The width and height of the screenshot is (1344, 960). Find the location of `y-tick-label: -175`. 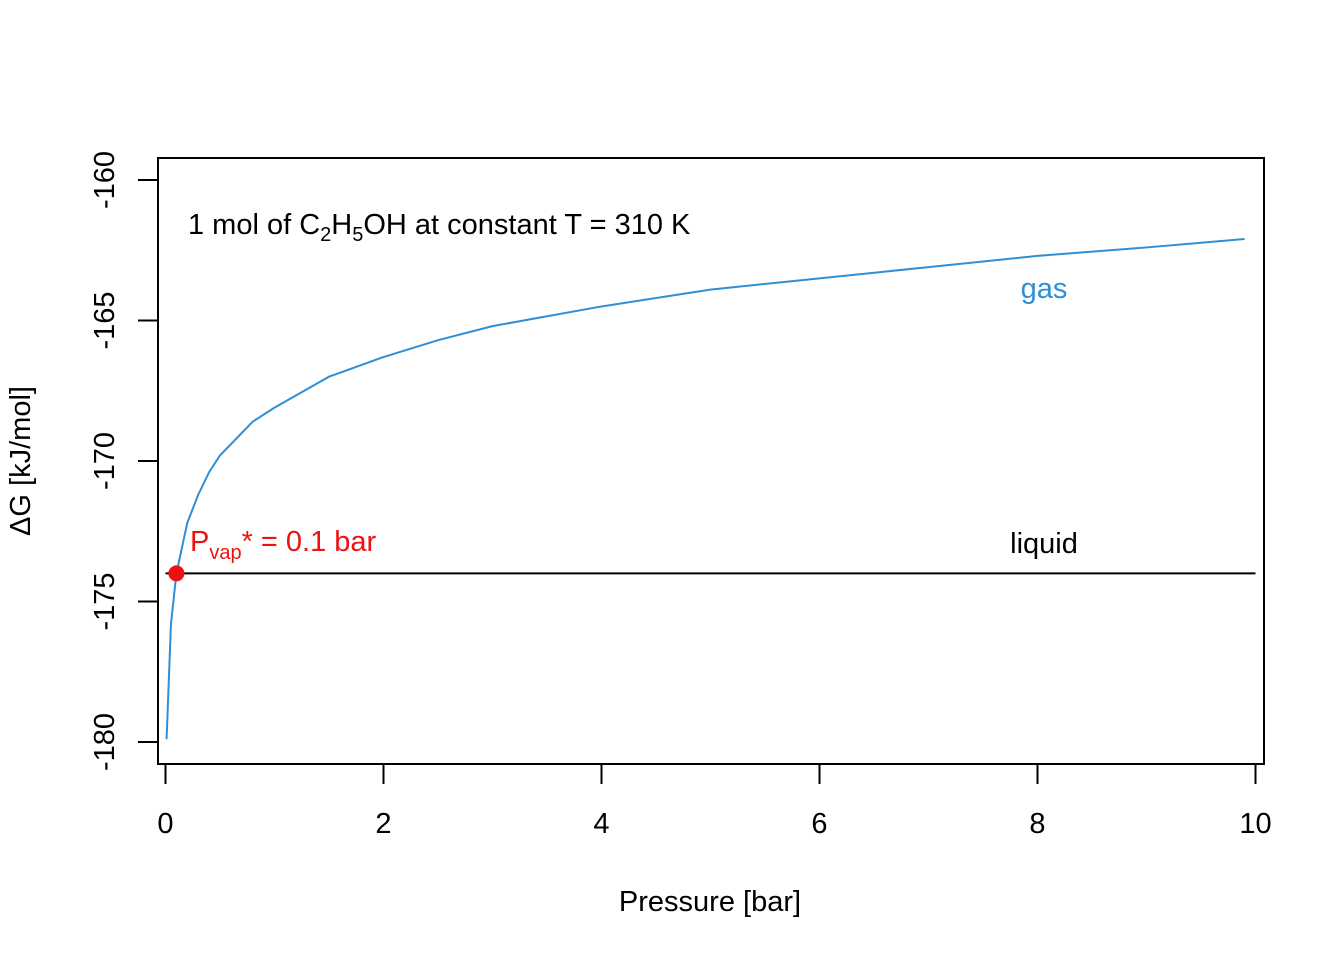

y-tick-label: -175 is located at coordinates (105, 601).